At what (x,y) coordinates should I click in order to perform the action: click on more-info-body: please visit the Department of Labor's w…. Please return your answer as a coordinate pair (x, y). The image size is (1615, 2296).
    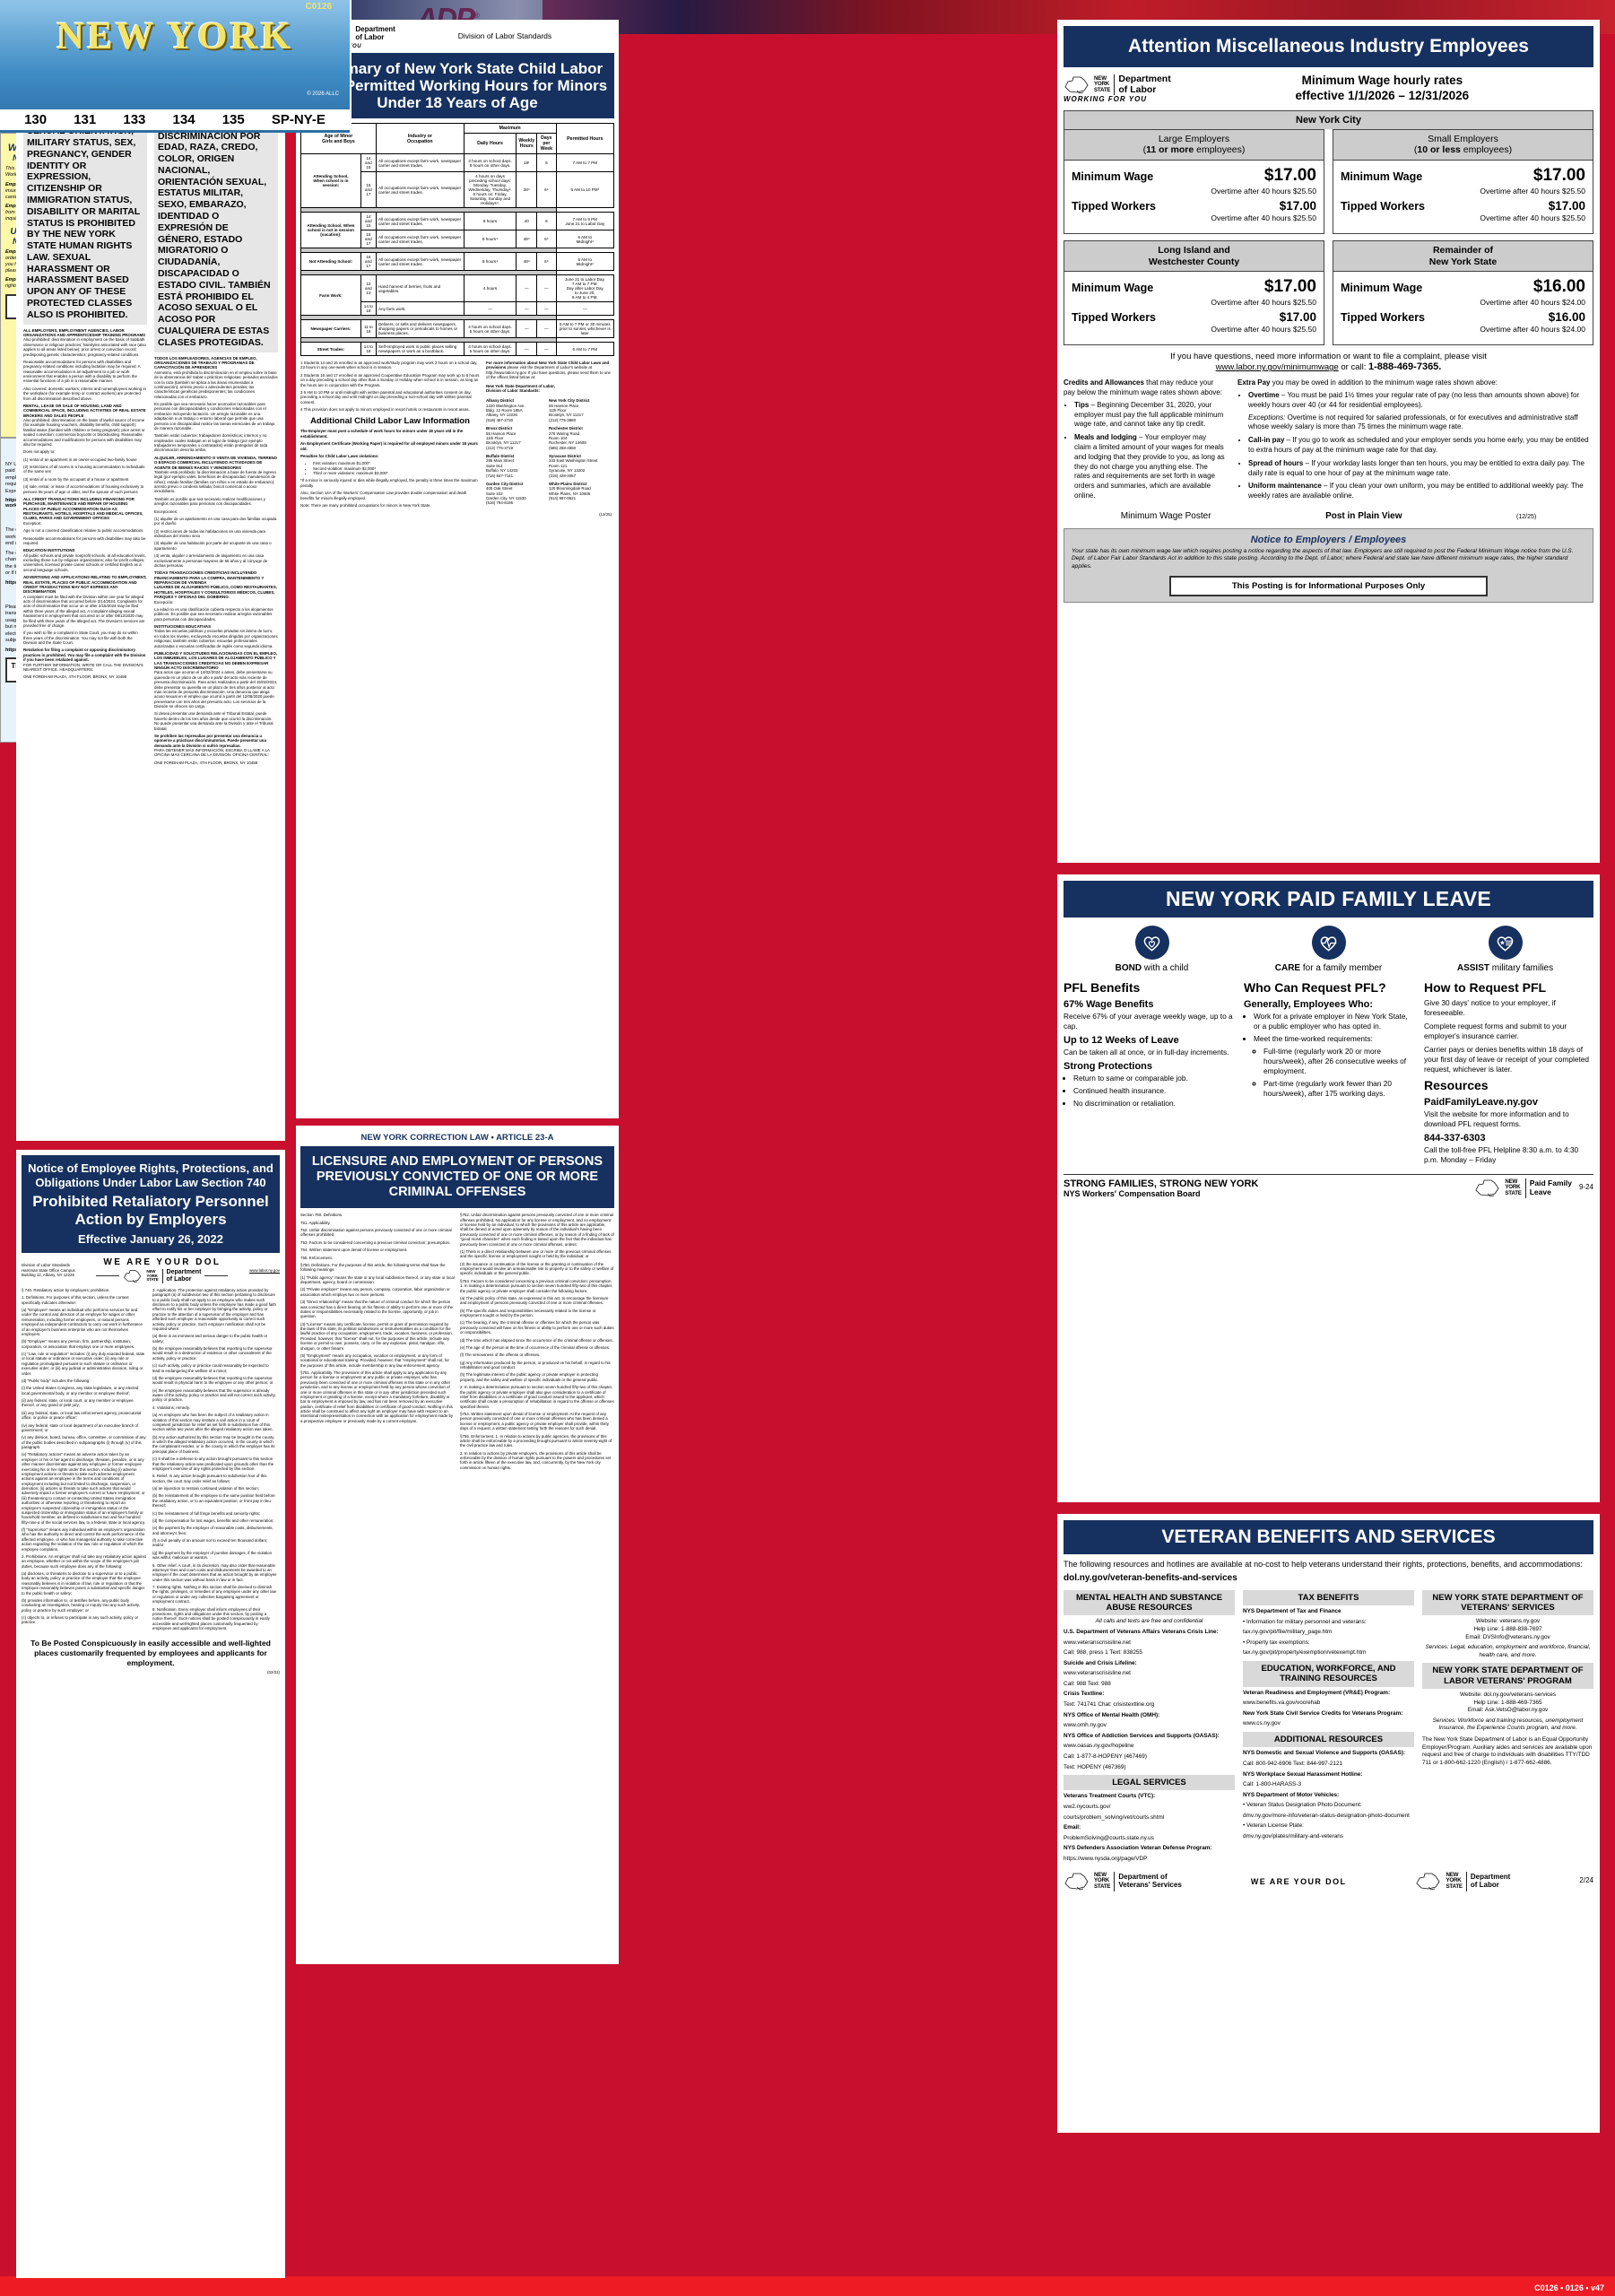
    Looking at the image, I should click on (548, 372).